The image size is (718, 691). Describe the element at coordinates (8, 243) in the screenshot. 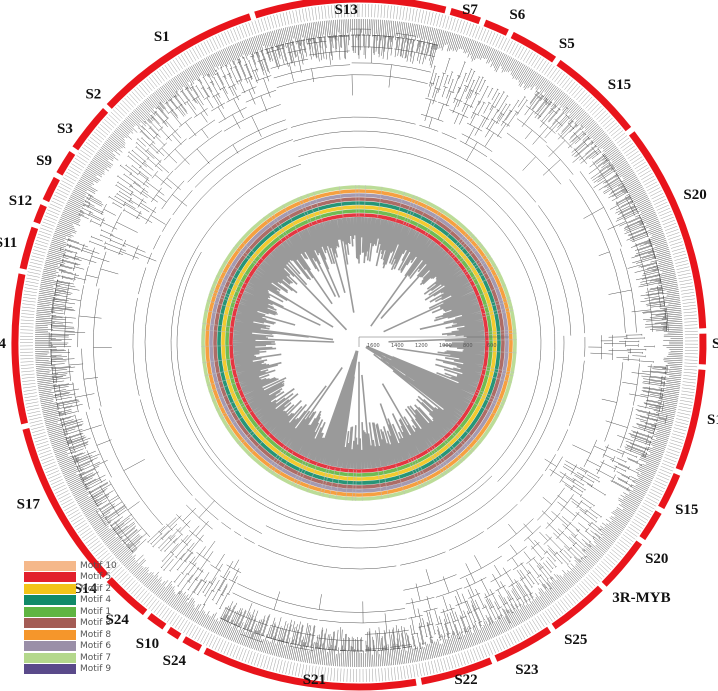

I see `subfamily-label: S11` at that location.